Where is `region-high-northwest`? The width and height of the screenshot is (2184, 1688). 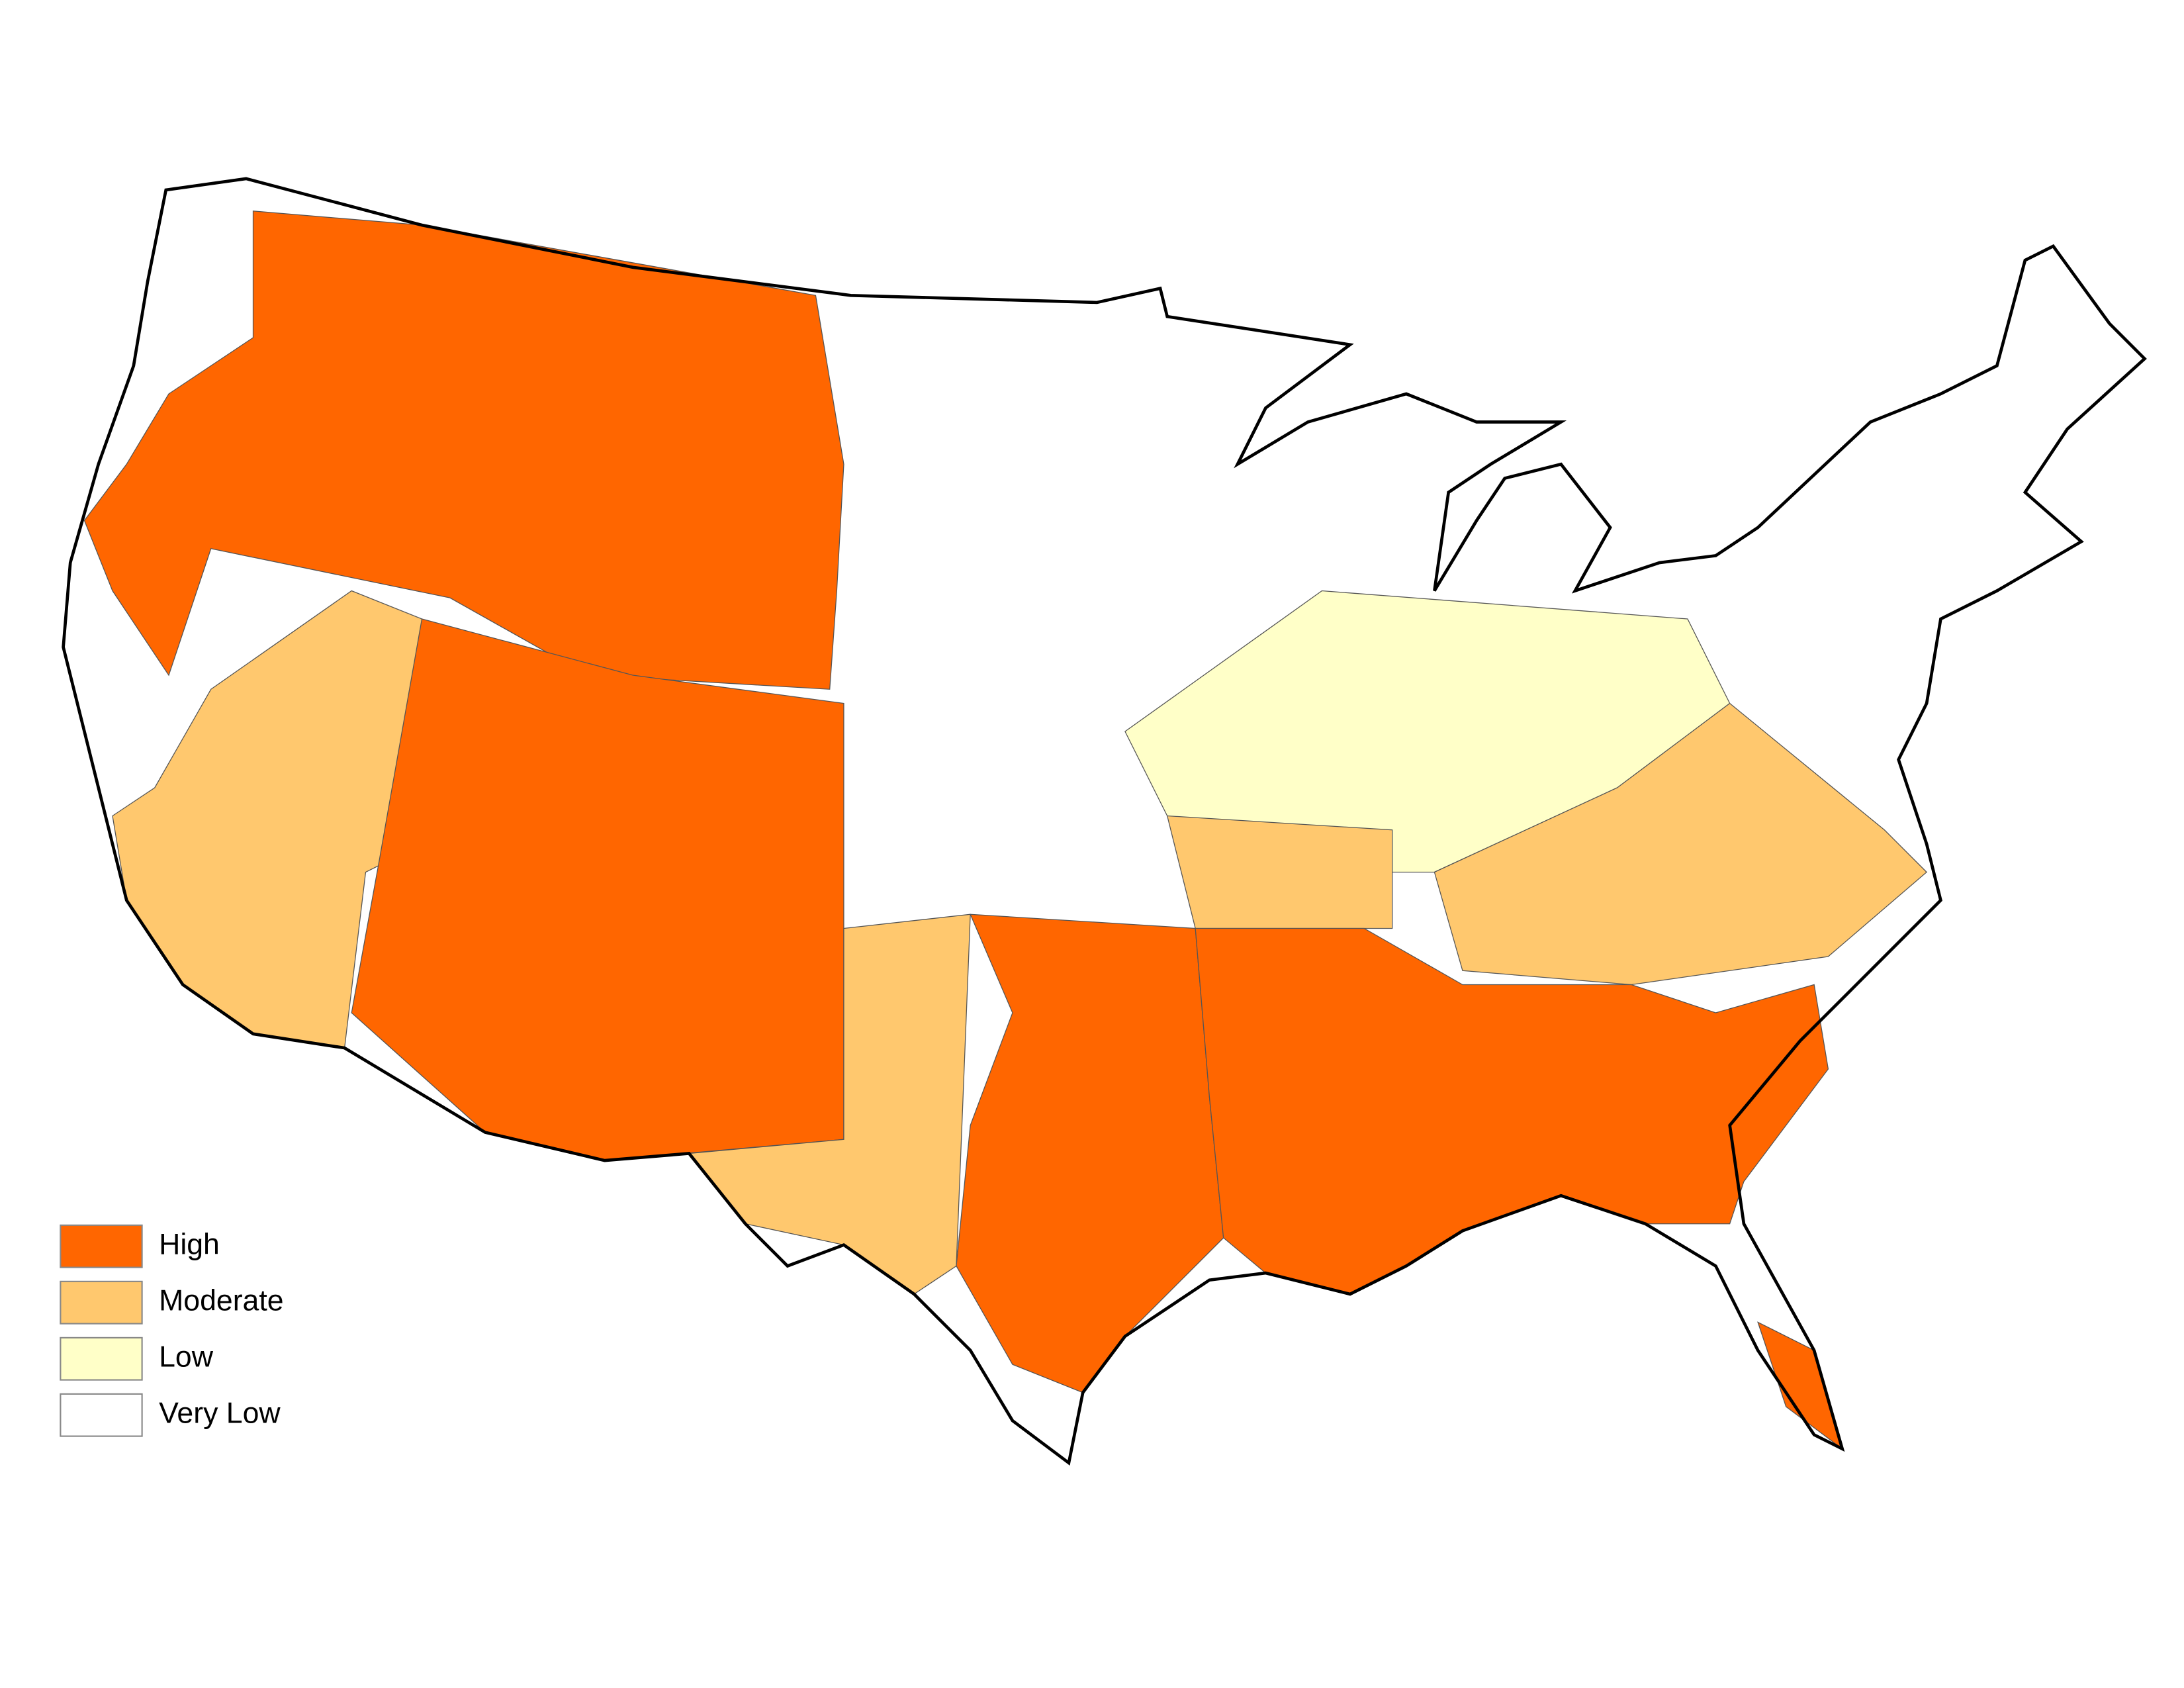 region-high-northwest is located at coordinates (464, 450).